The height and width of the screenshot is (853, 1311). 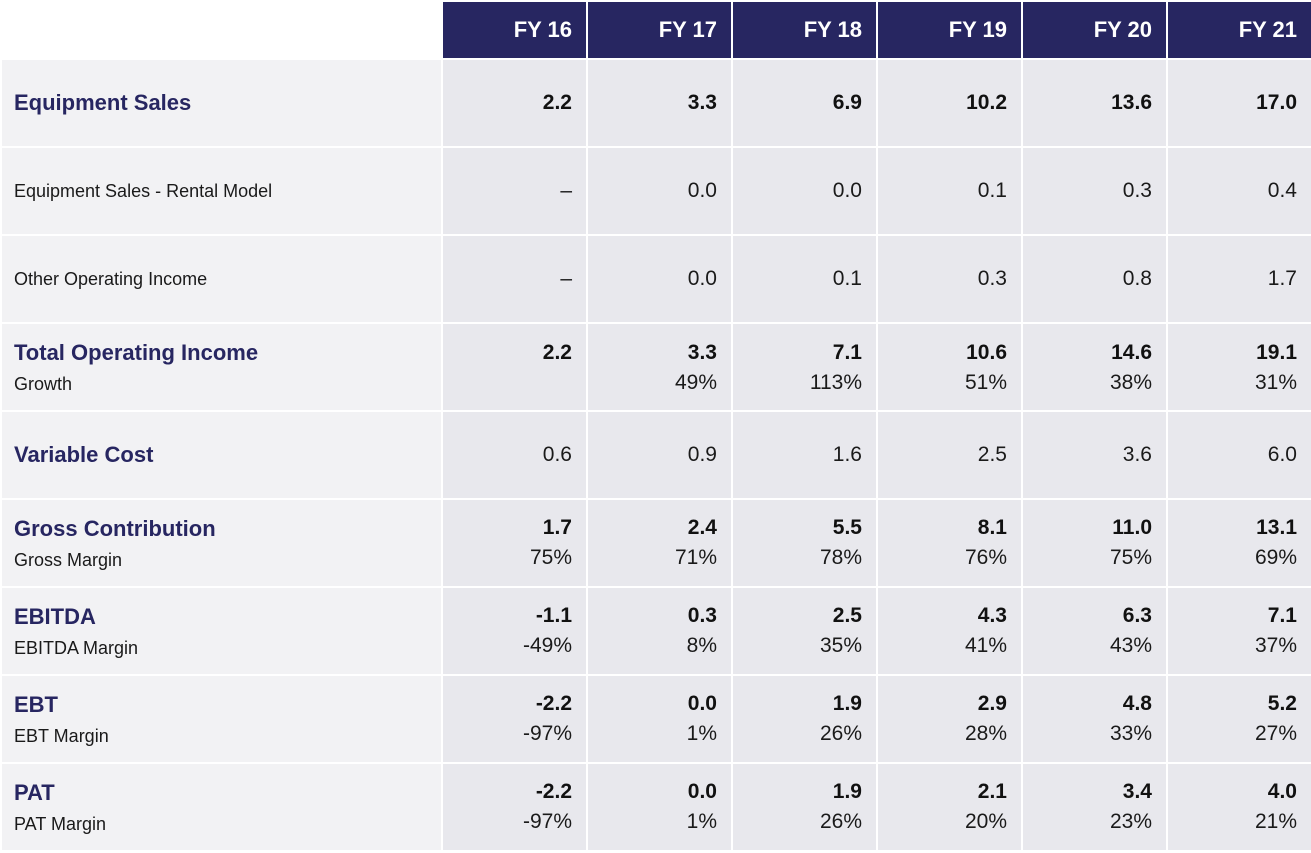 I want to click on value-cell: 2.2, so click(x=514, y=103).